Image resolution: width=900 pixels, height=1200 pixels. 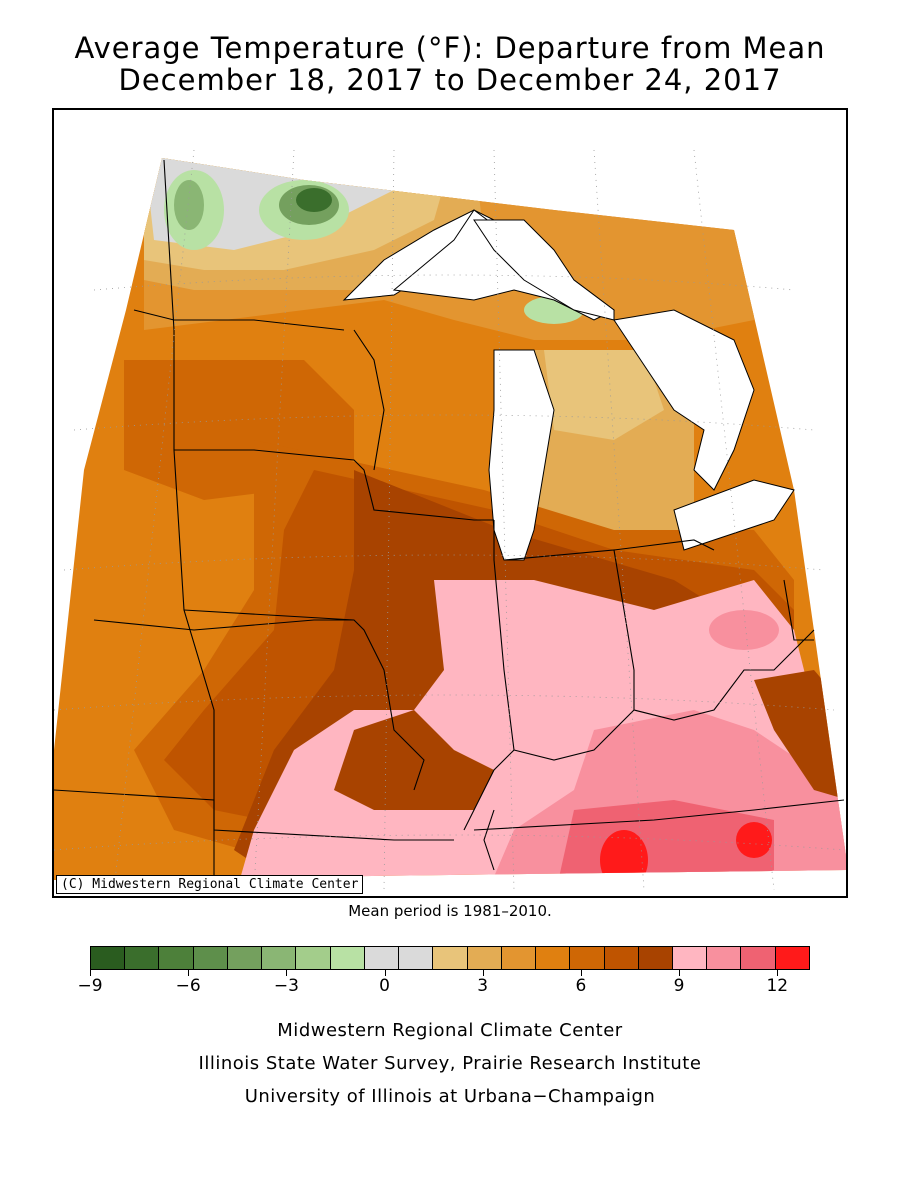 I want to click on mean-period-note: Mean period is 1981–2010., so click(x=450, y=911).